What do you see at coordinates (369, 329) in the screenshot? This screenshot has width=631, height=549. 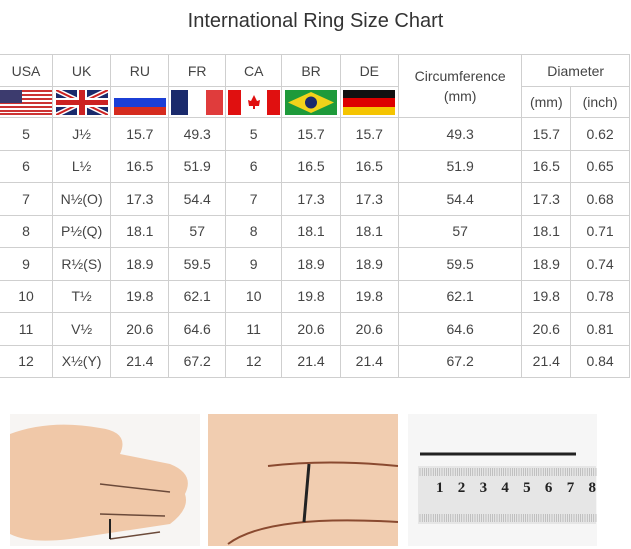 I see `cell-de: 20.6` at bounding box center [369, 329].